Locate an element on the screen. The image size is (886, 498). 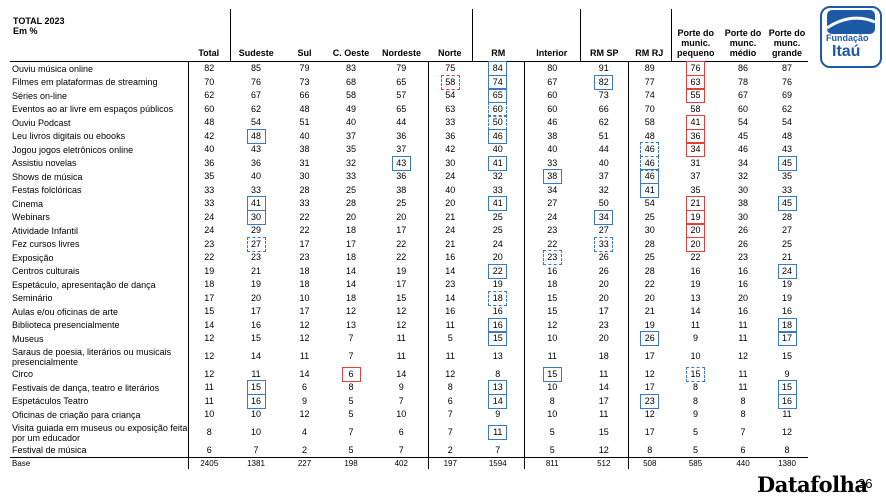
value-cell: 89 is located at coordinates (649, 68).